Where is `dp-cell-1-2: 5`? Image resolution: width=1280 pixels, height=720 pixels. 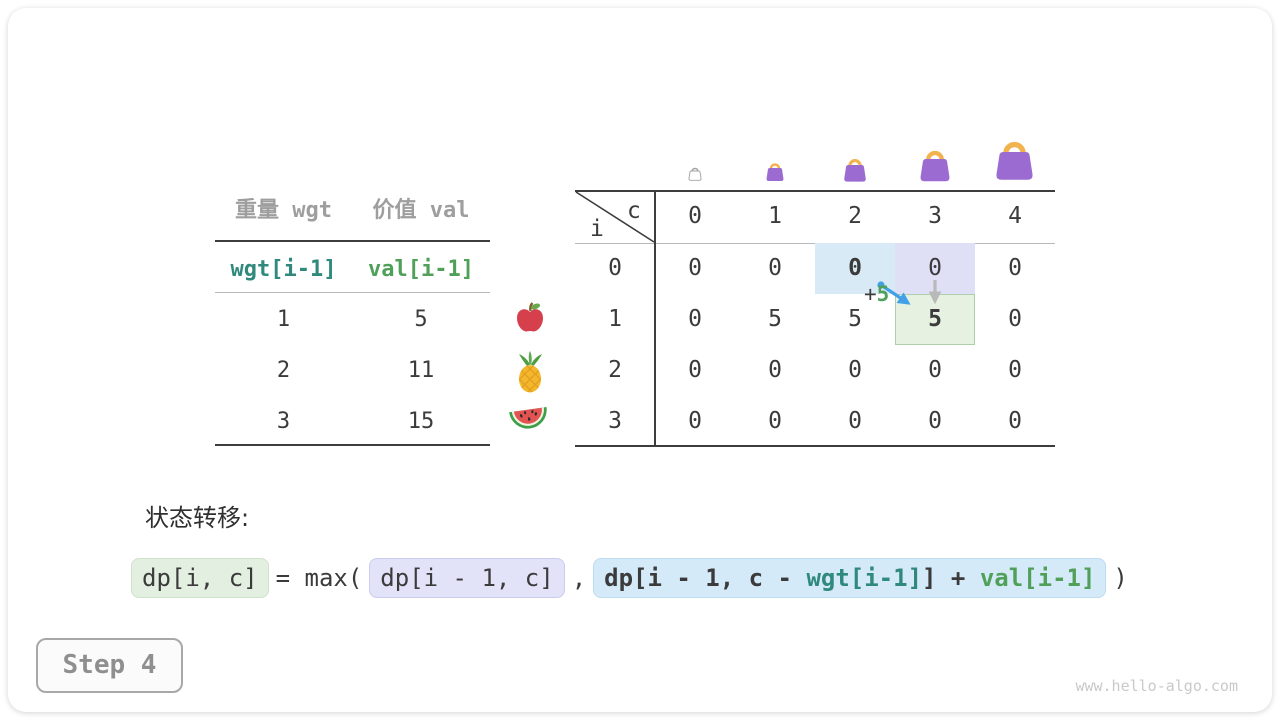 dp-cell-1-2: 5 is located at coordinates (855, 319).